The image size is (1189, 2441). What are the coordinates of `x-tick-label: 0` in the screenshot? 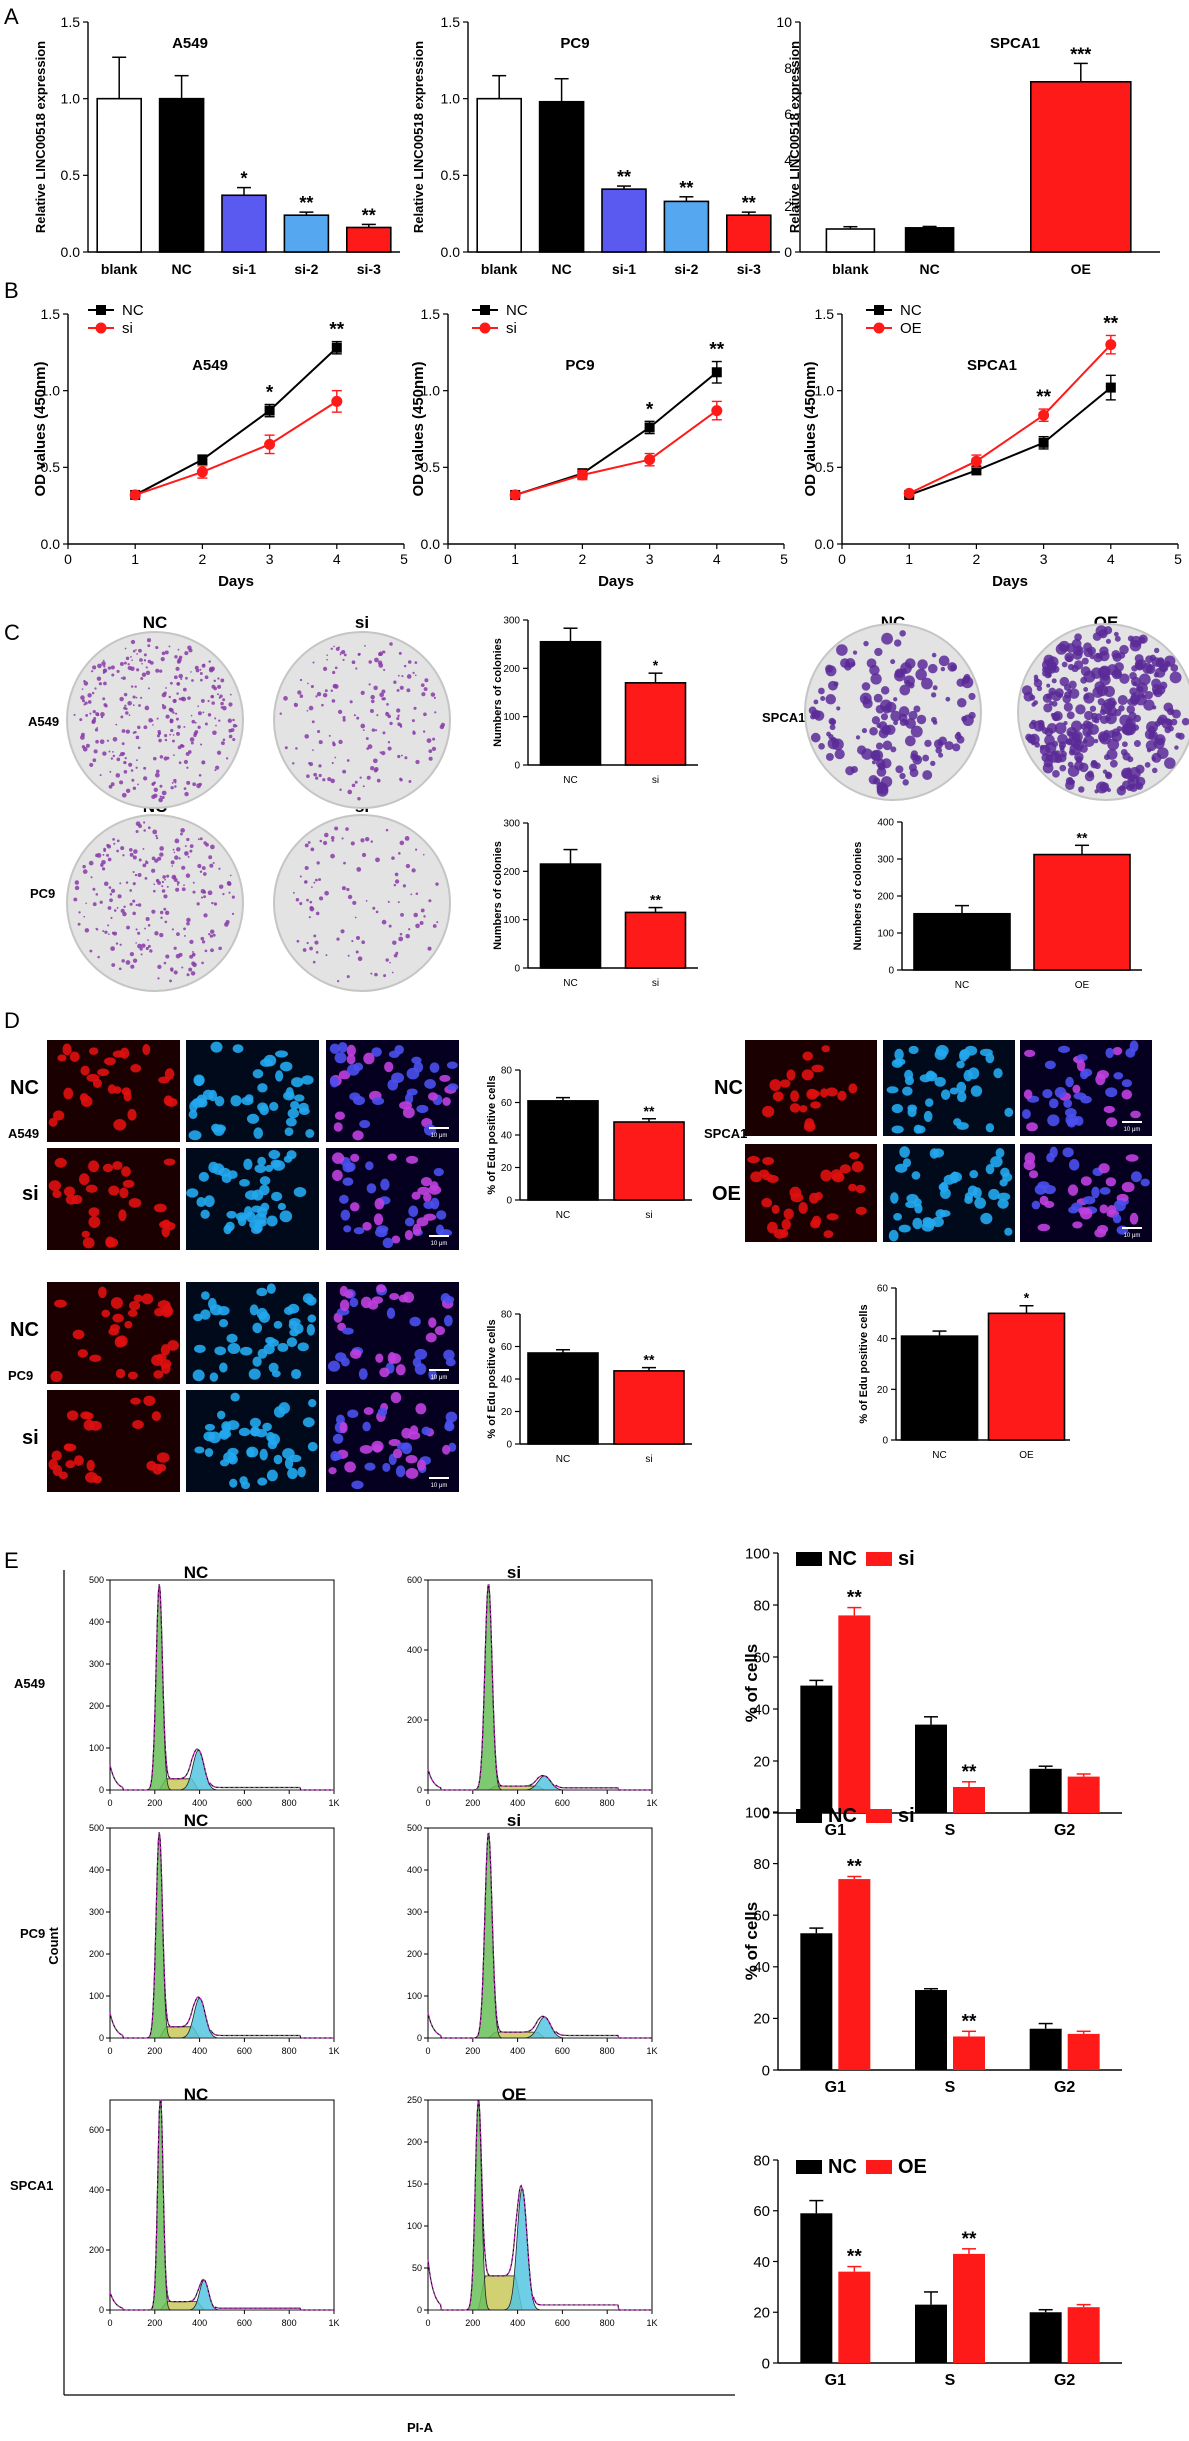 It's located at (427, 2323).